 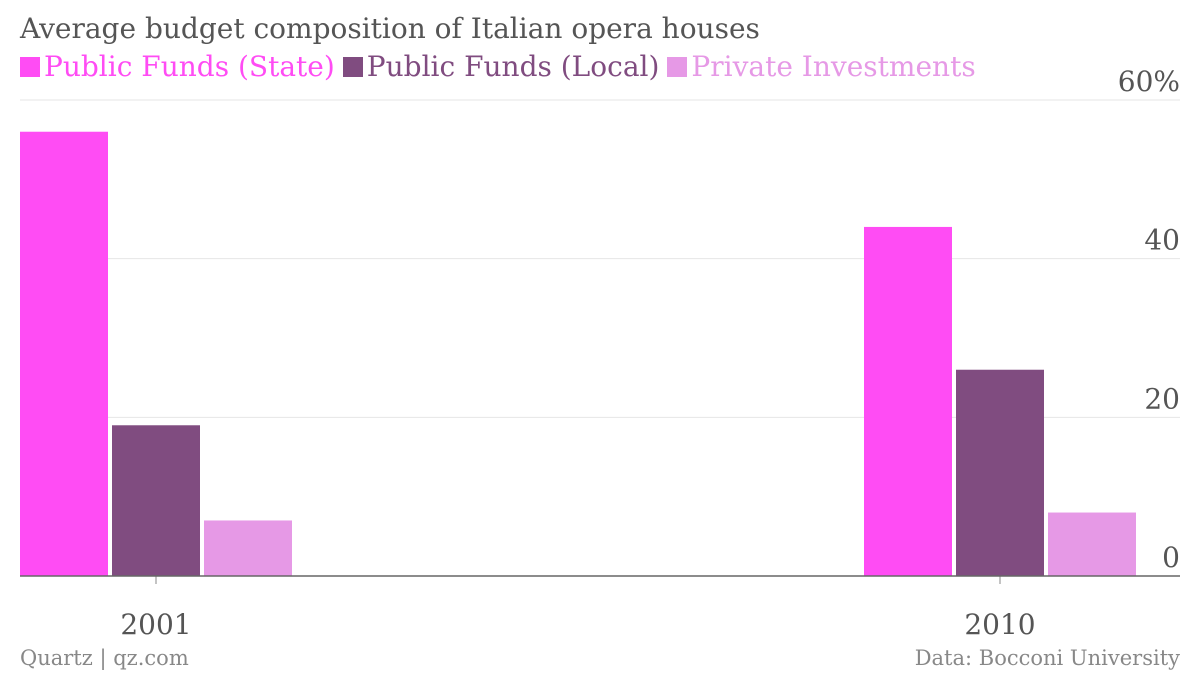 What do you see at coordinates (1171, 557) in the screenshot?
I see `y-tick-label: 0` at bounding box center [1171, 557].